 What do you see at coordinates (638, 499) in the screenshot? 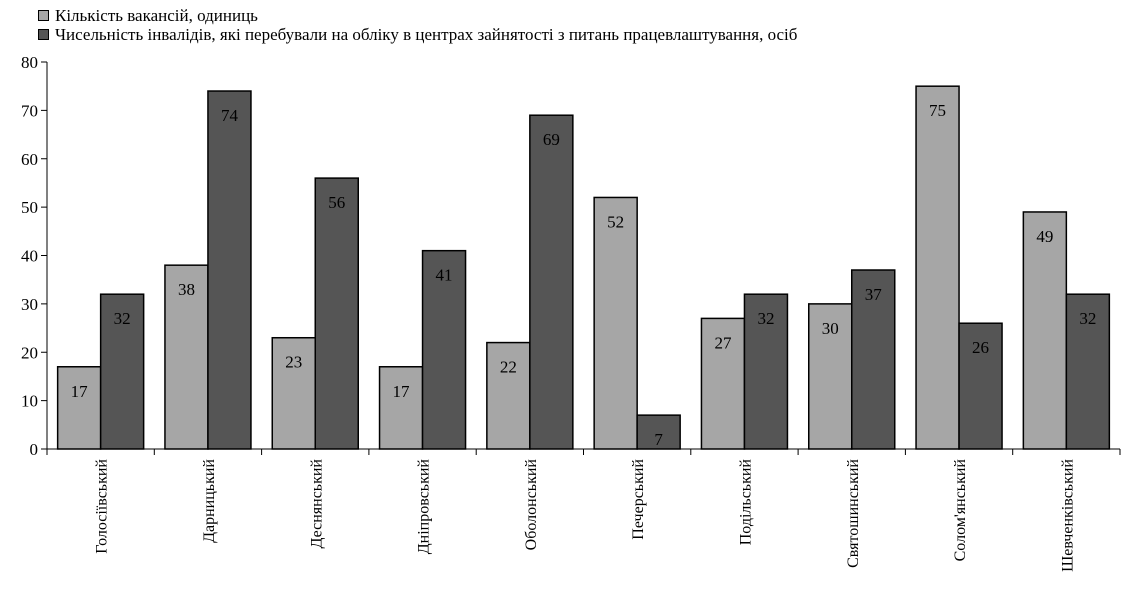
I see `category-label: Печерський` at bounding box center [638, 499].